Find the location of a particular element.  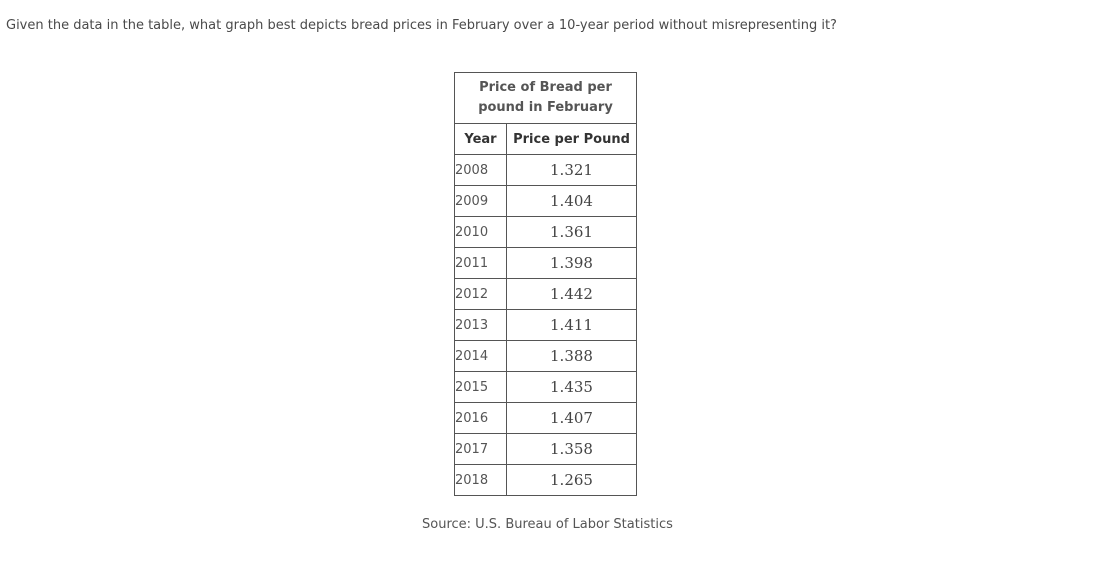

year-cell: 2018 is located at coordinates (480, 480).